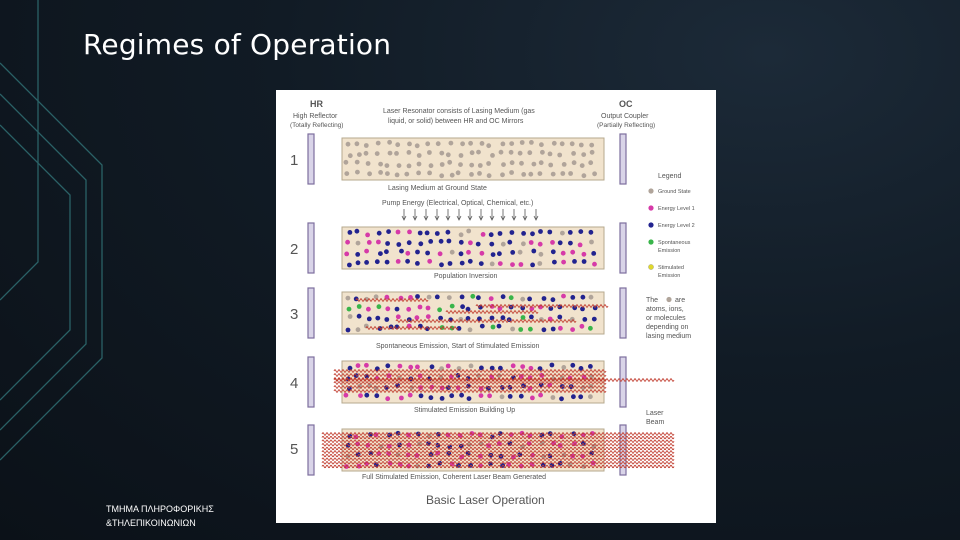 The width and height of the screenshot is (960, 540). What do you see at coordinates (674, 243) in the screenshot?
I see `legend-spontaneous-label: Spontaneous` at bounding box center [674, 243].